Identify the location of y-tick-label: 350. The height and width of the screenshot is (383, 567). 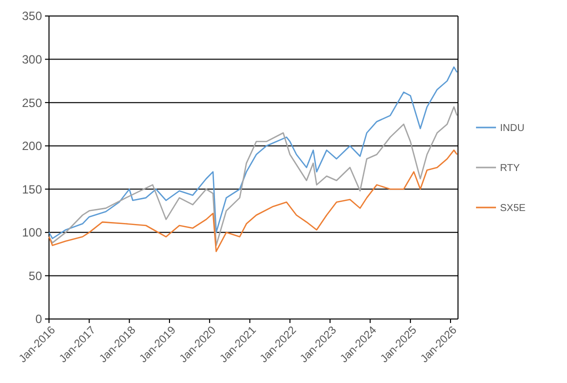
(32, 16).